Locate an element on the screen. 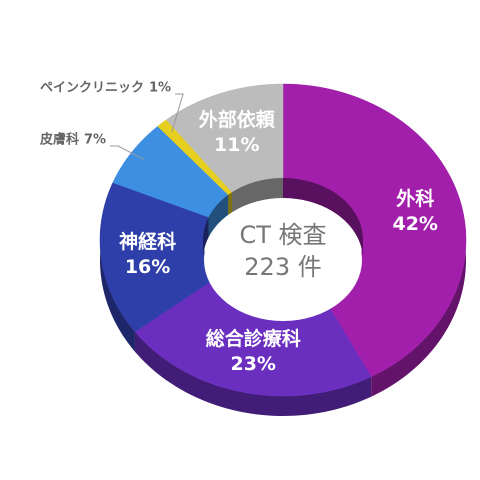  slice-value-label: 16% is located at coordinates (147, 267).